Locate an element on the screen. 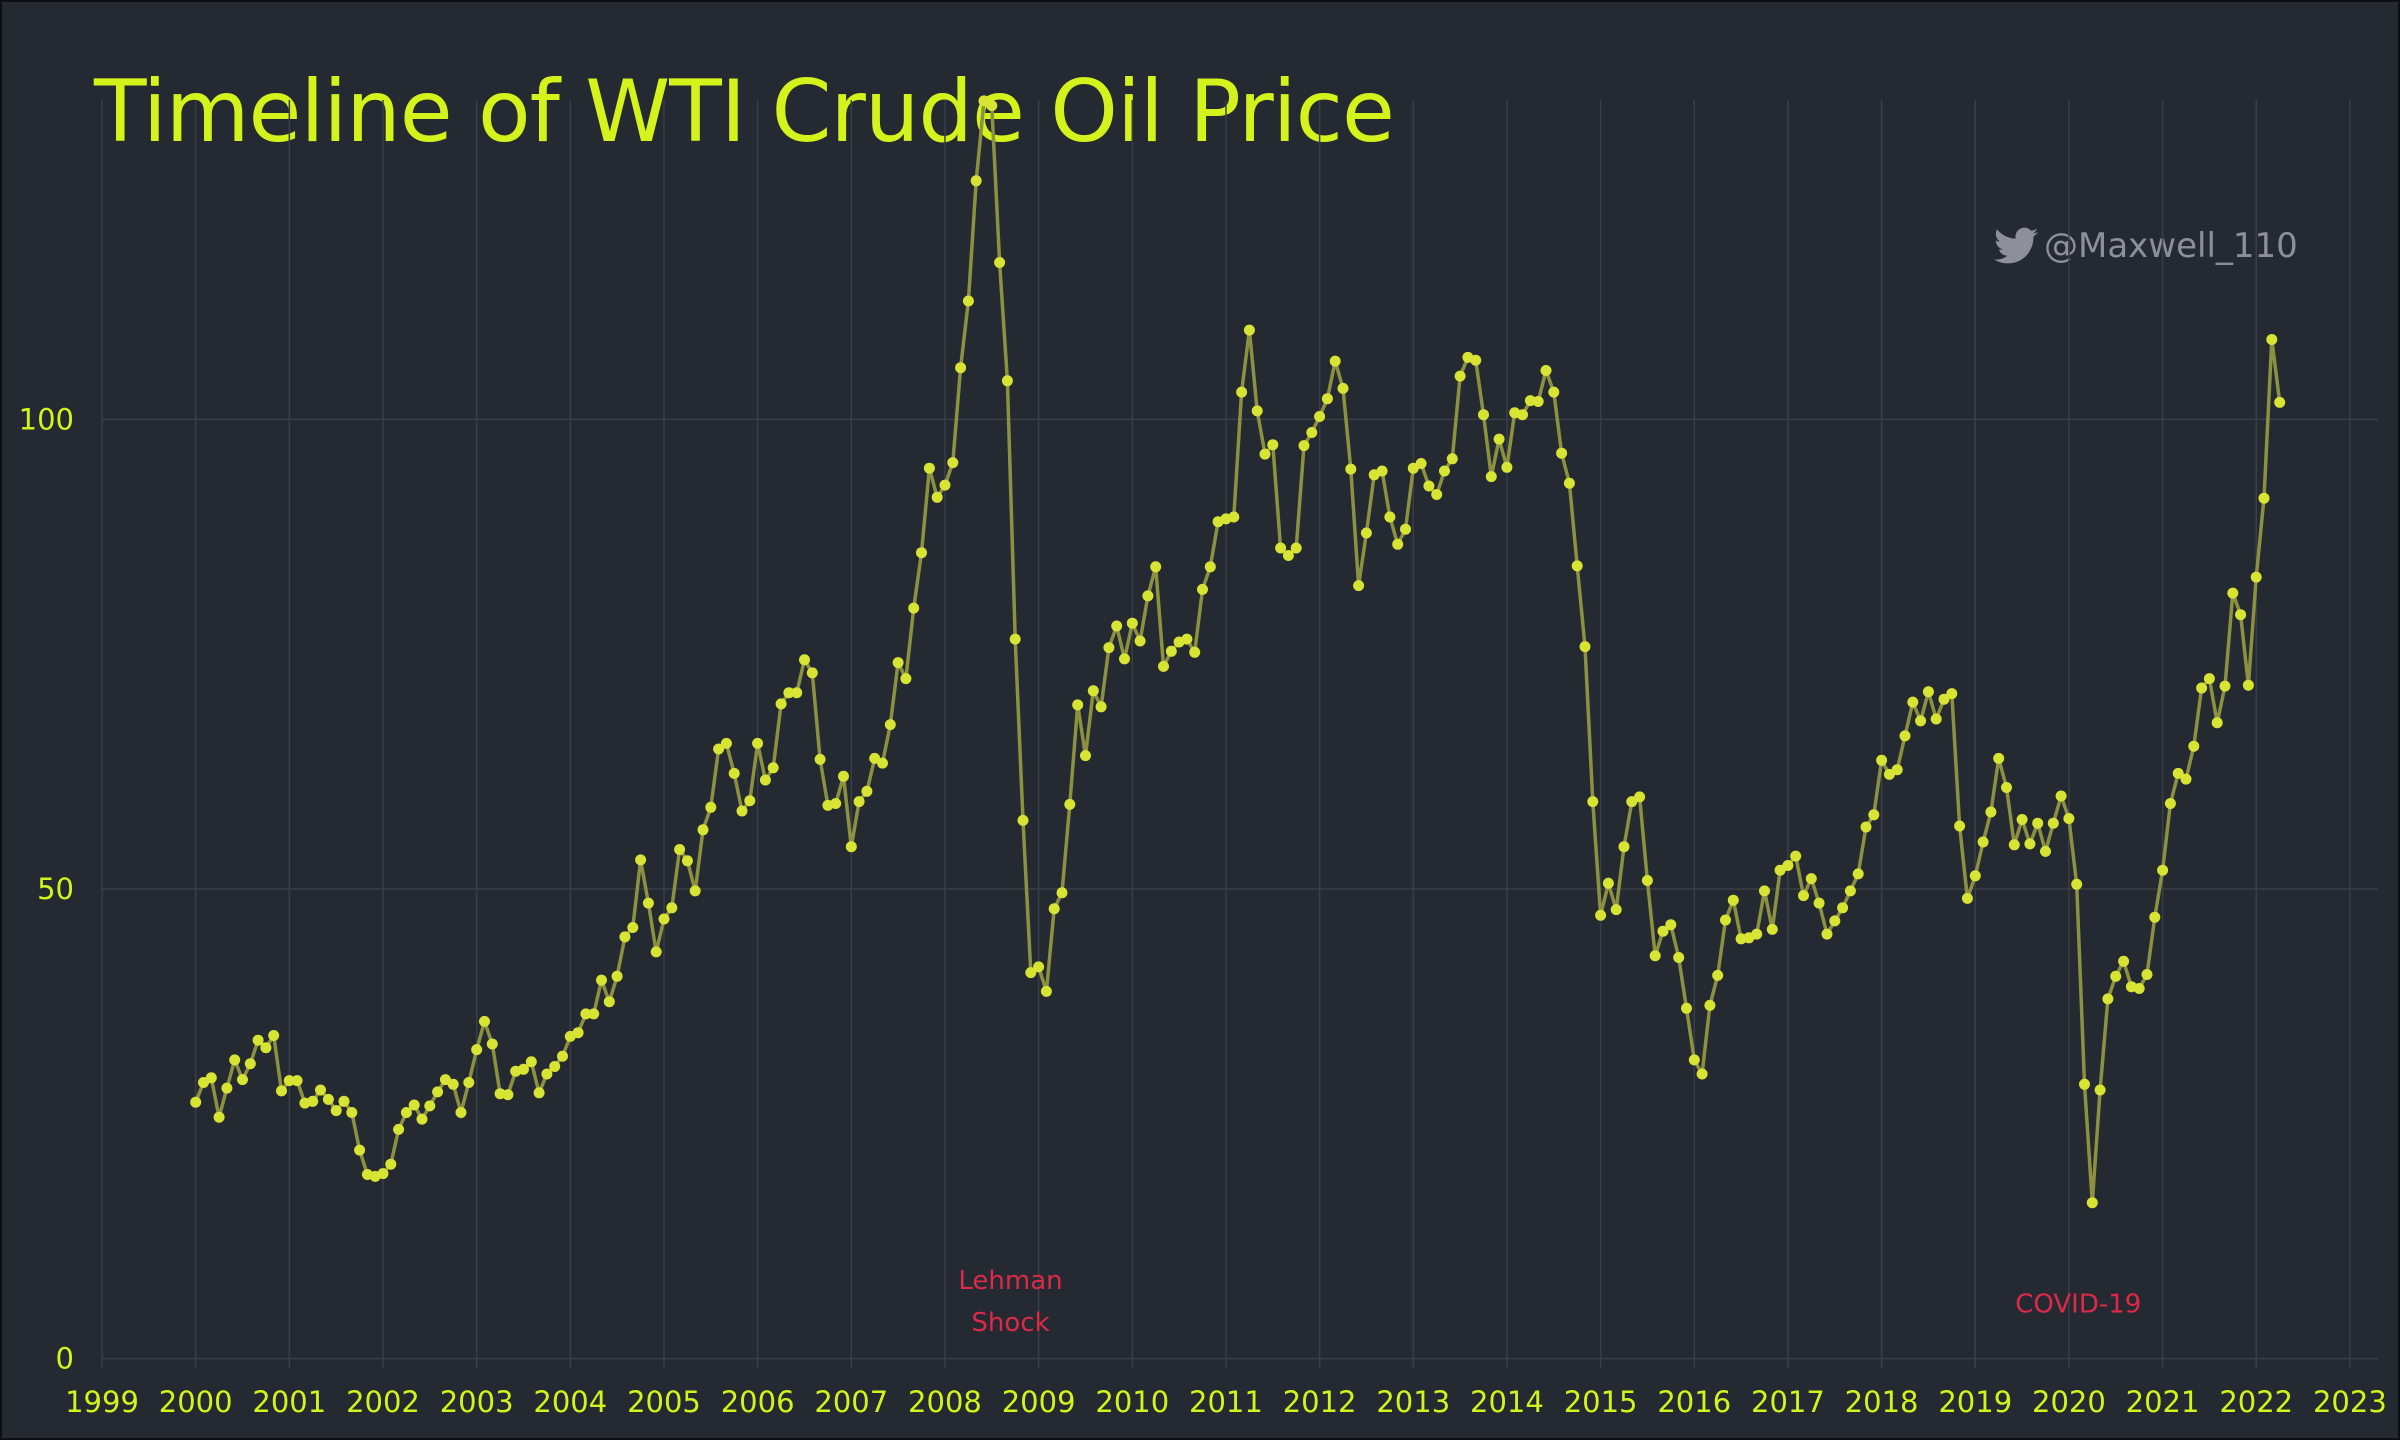 This screenshot has width=2400, height=1440. x-tick-label: 2011 is located at coordinates (1226, 1402).